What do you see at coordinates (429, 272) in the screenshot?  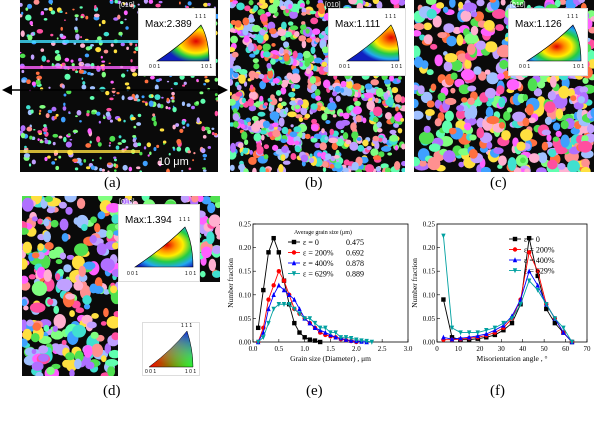 I see `y-tick-label: 0.15` at bounding box center [429, 272].